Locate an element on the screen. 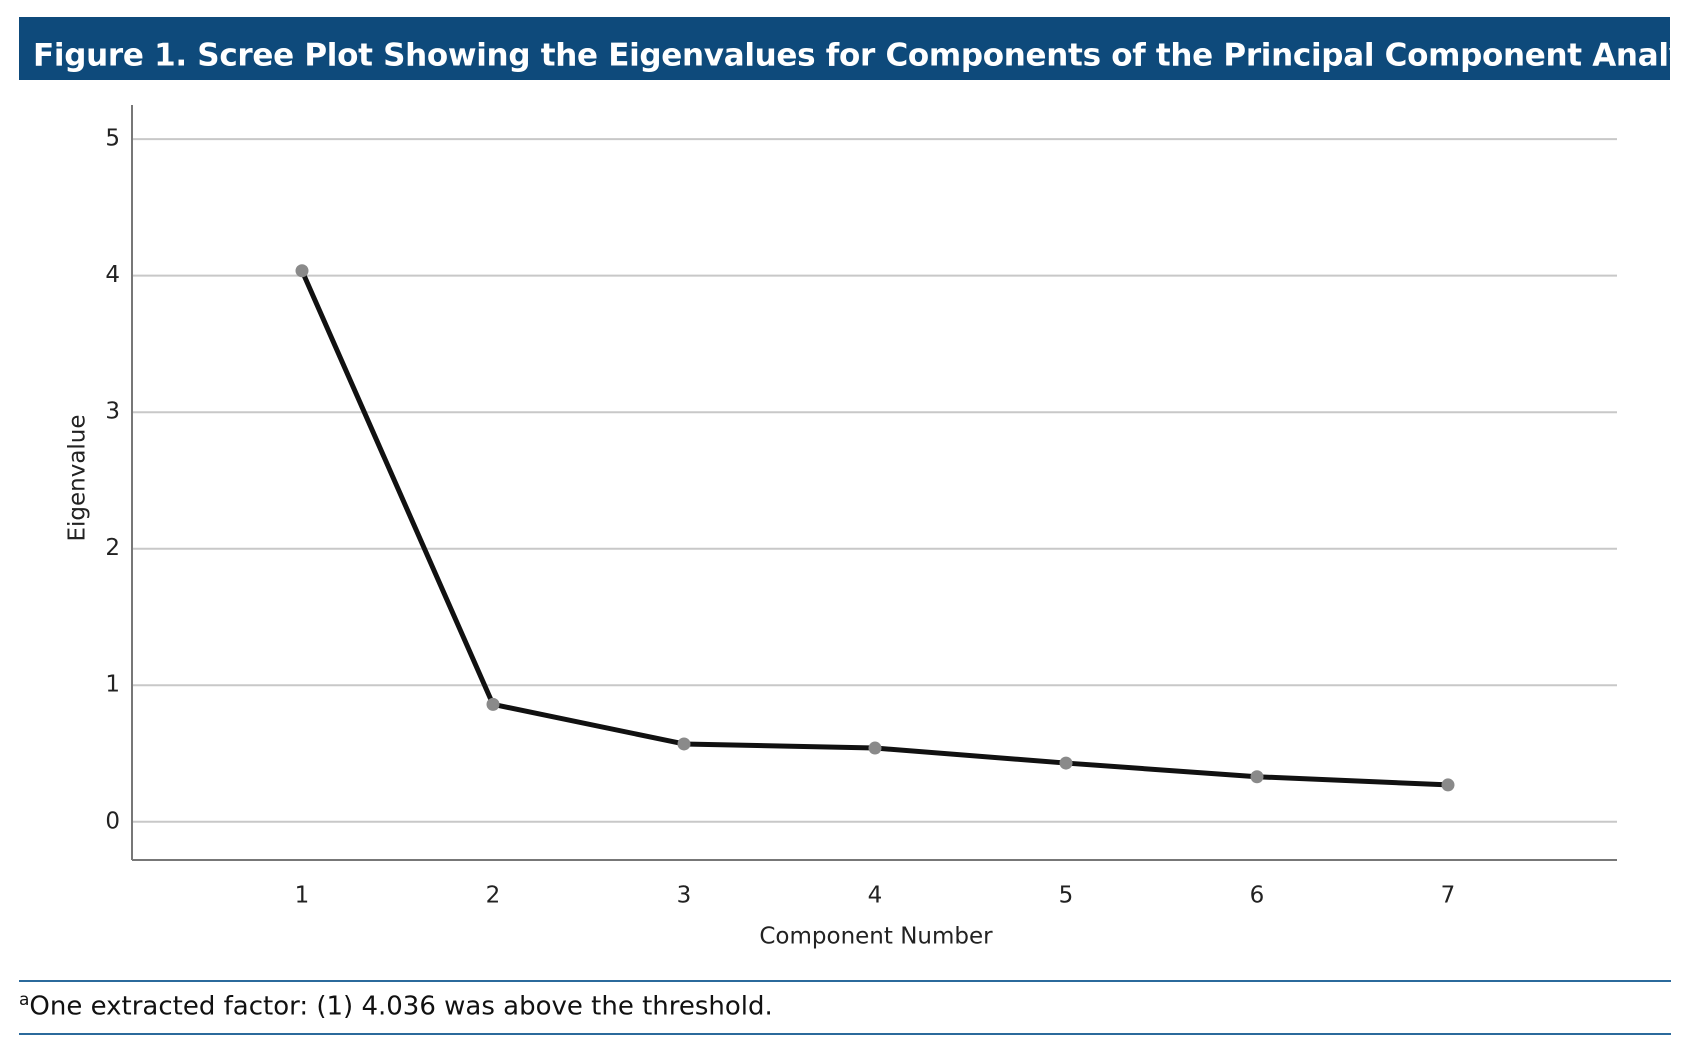 The height and width of the screenshot is (1060, 1689). y-tick-label: 3 is located at coordinates (112, 412).